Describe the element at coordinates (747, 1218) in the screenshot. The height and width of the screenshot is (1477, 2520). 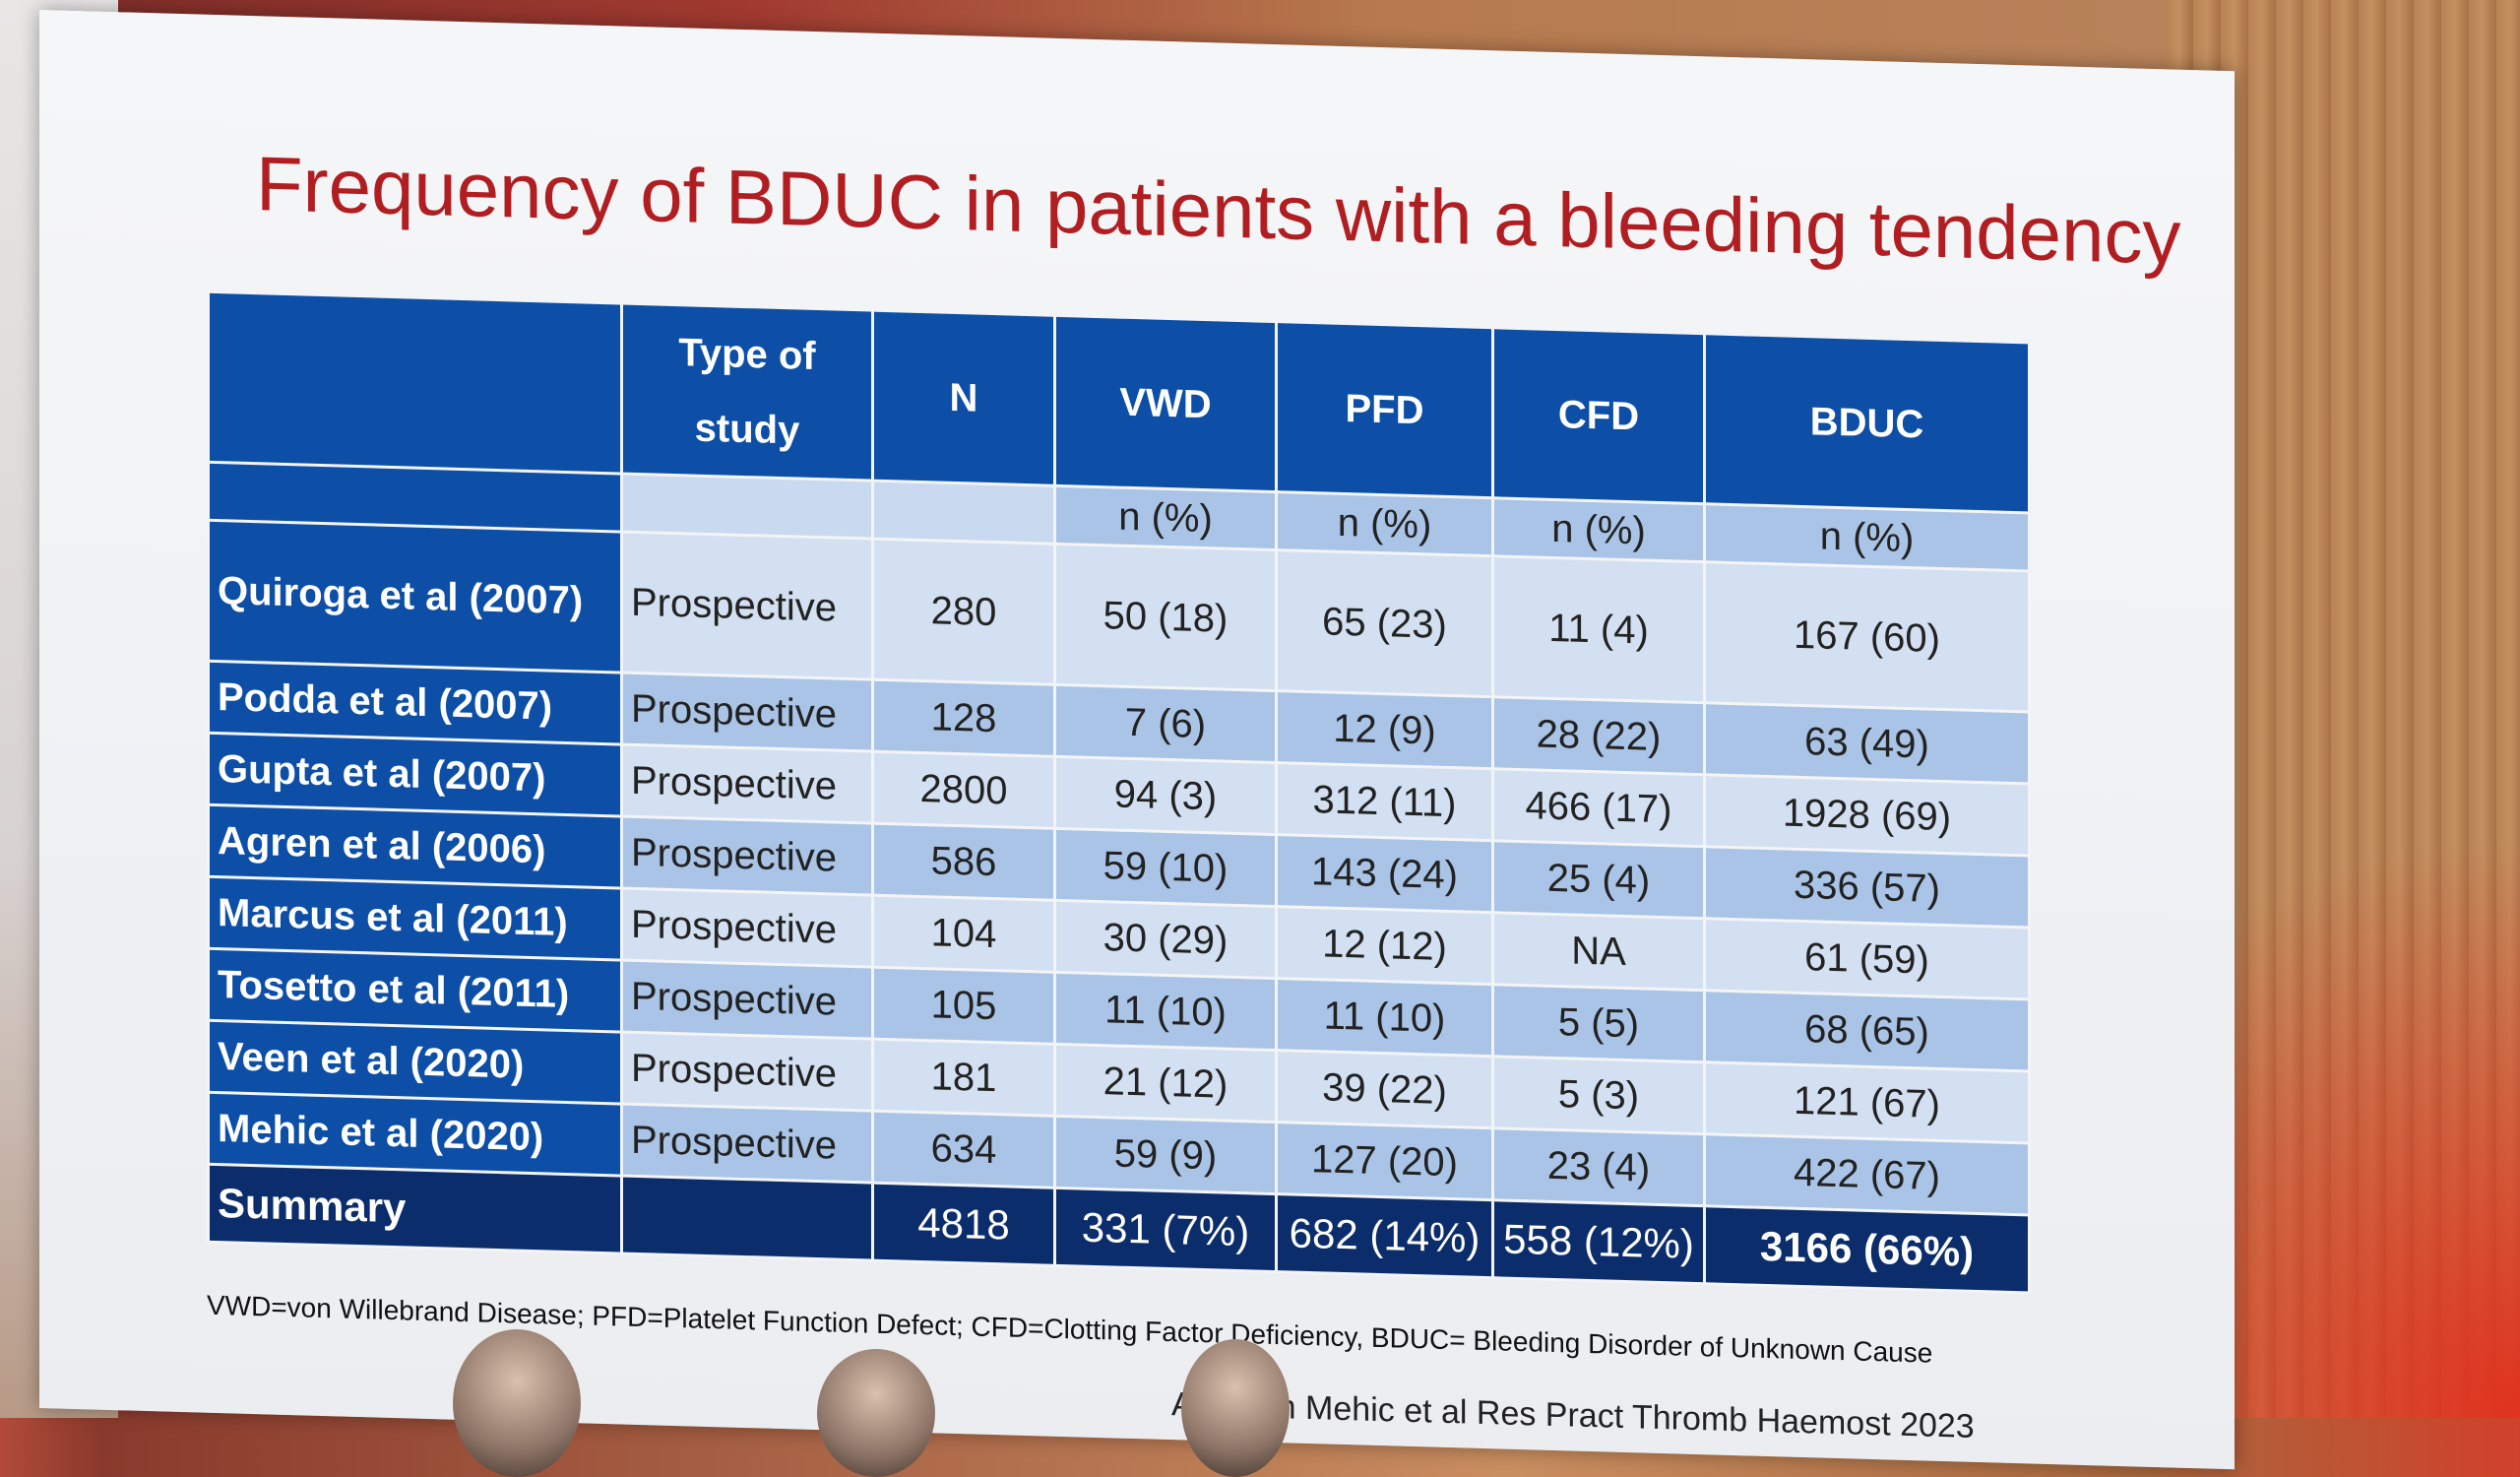
I see `summary-type` at that location.